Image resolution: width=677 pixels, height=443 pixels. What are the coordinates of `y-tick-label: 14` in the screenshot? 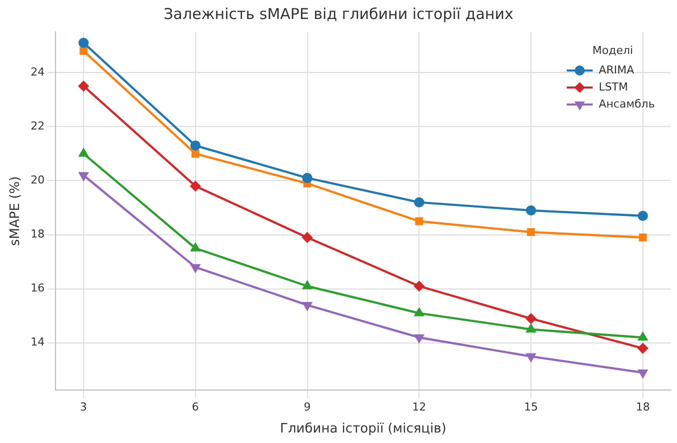 It's located at (37, 342).